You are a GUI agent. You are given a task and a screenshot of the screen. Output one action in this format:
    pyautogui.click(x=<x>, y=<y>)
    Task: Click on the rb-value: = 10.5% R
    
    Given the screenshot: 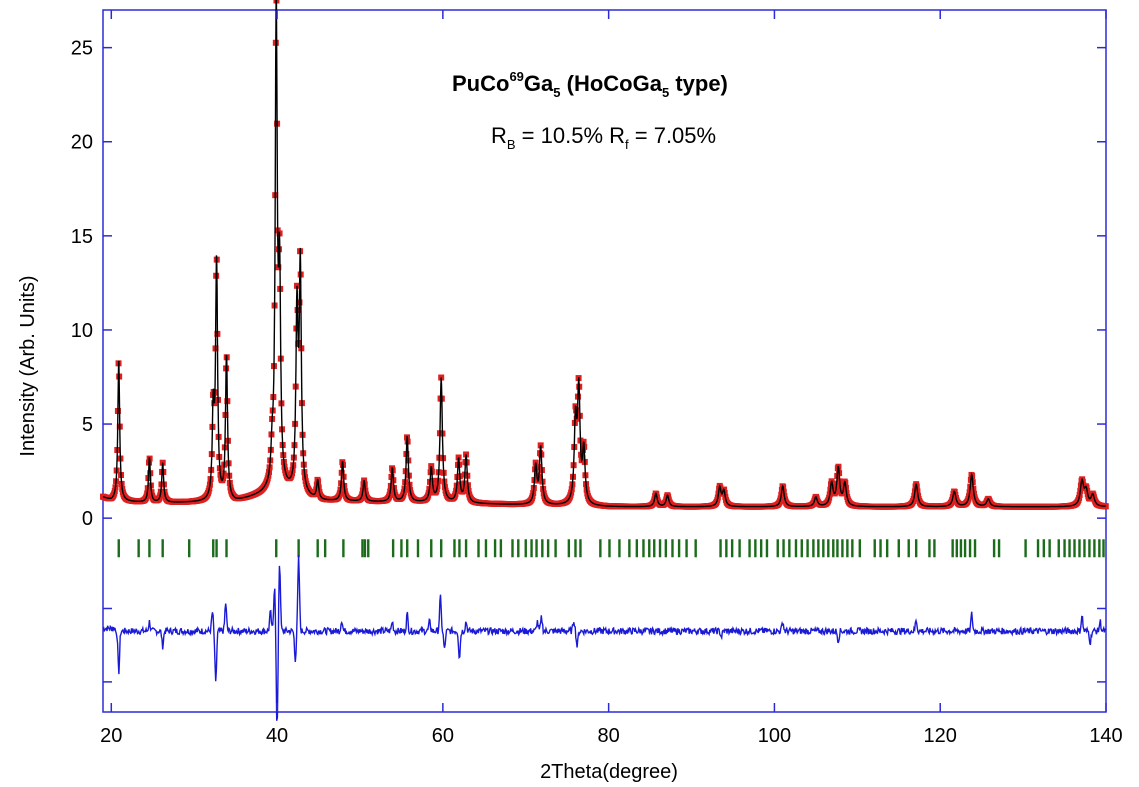 What is the action you would take?
    pyautogui.click(x=570, y=135)
    